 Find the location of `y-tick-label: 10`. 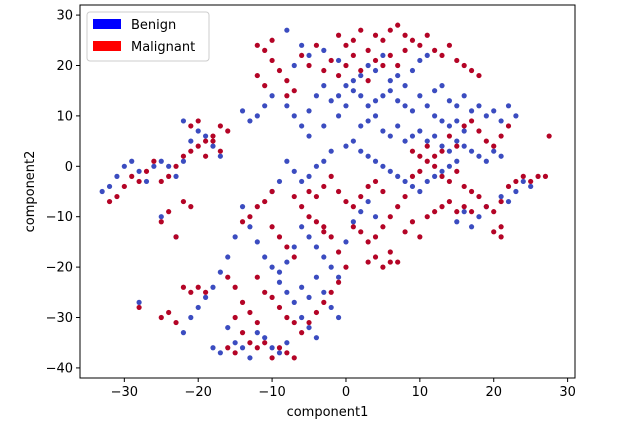

y-tick-label: 10 is located at coordinates (64, 116).